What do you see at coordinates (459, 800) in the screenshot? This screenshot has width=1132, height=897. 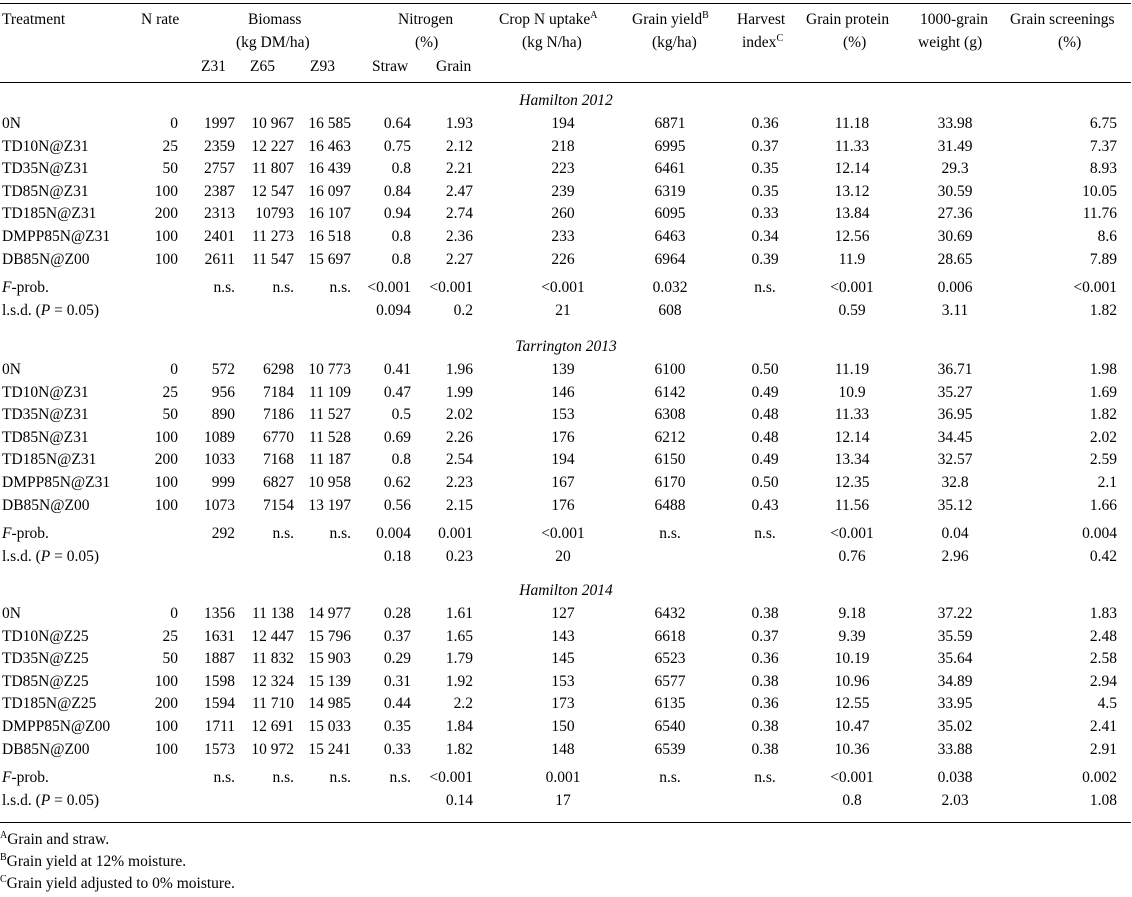 I see `lsd-cell: 0.14` at bounding box center [459, 800].